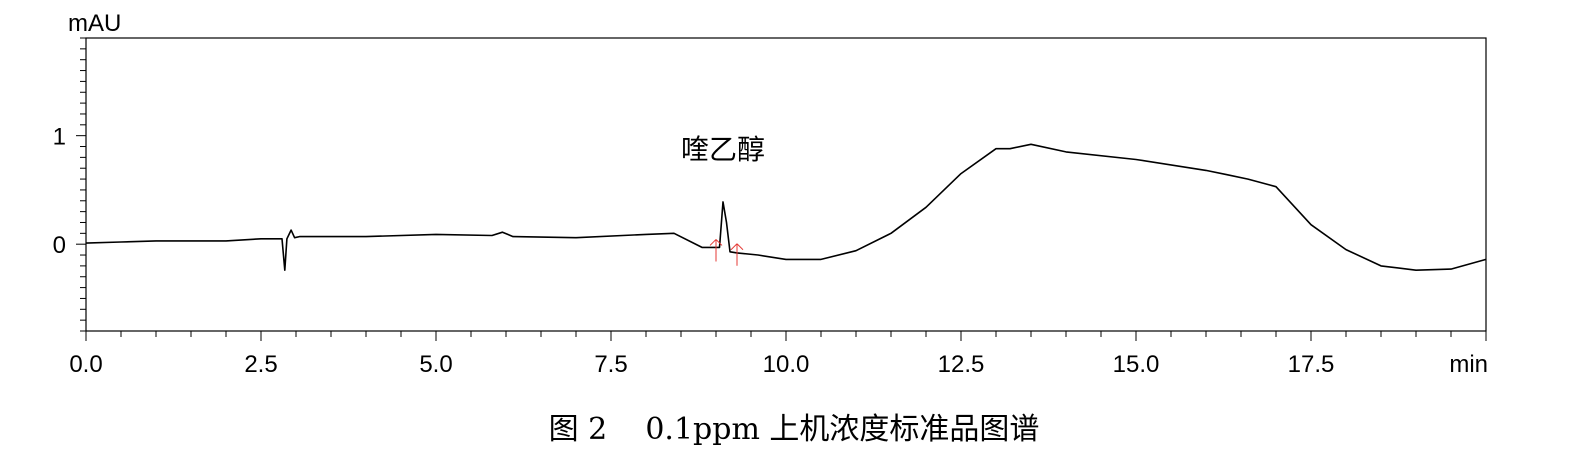 This screenshot has height=464, width=1588. Describe the element at coordinates (85, 364) in the screenshot. I see `x-tick-label: 0.0` at that location.